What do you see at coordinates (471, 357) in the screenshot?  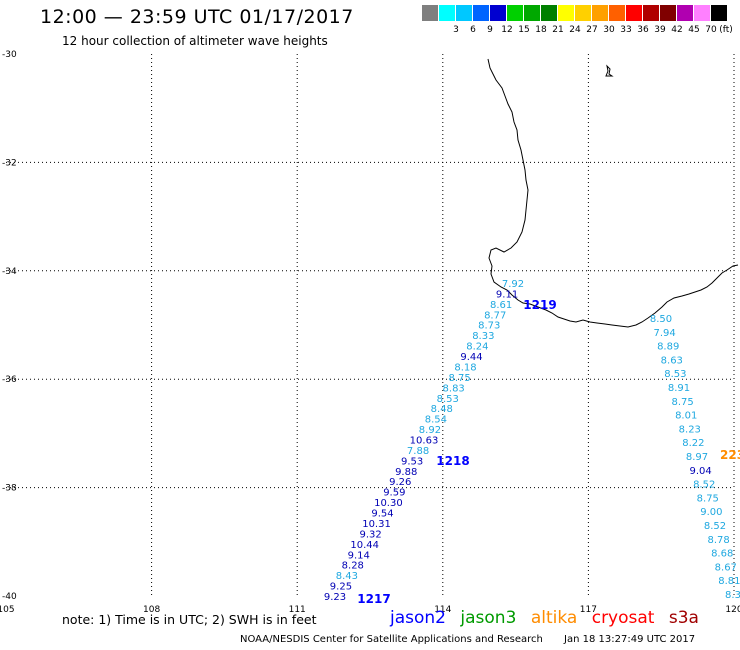 I see `track-value: 9.44` at bounding box center [471, 357].